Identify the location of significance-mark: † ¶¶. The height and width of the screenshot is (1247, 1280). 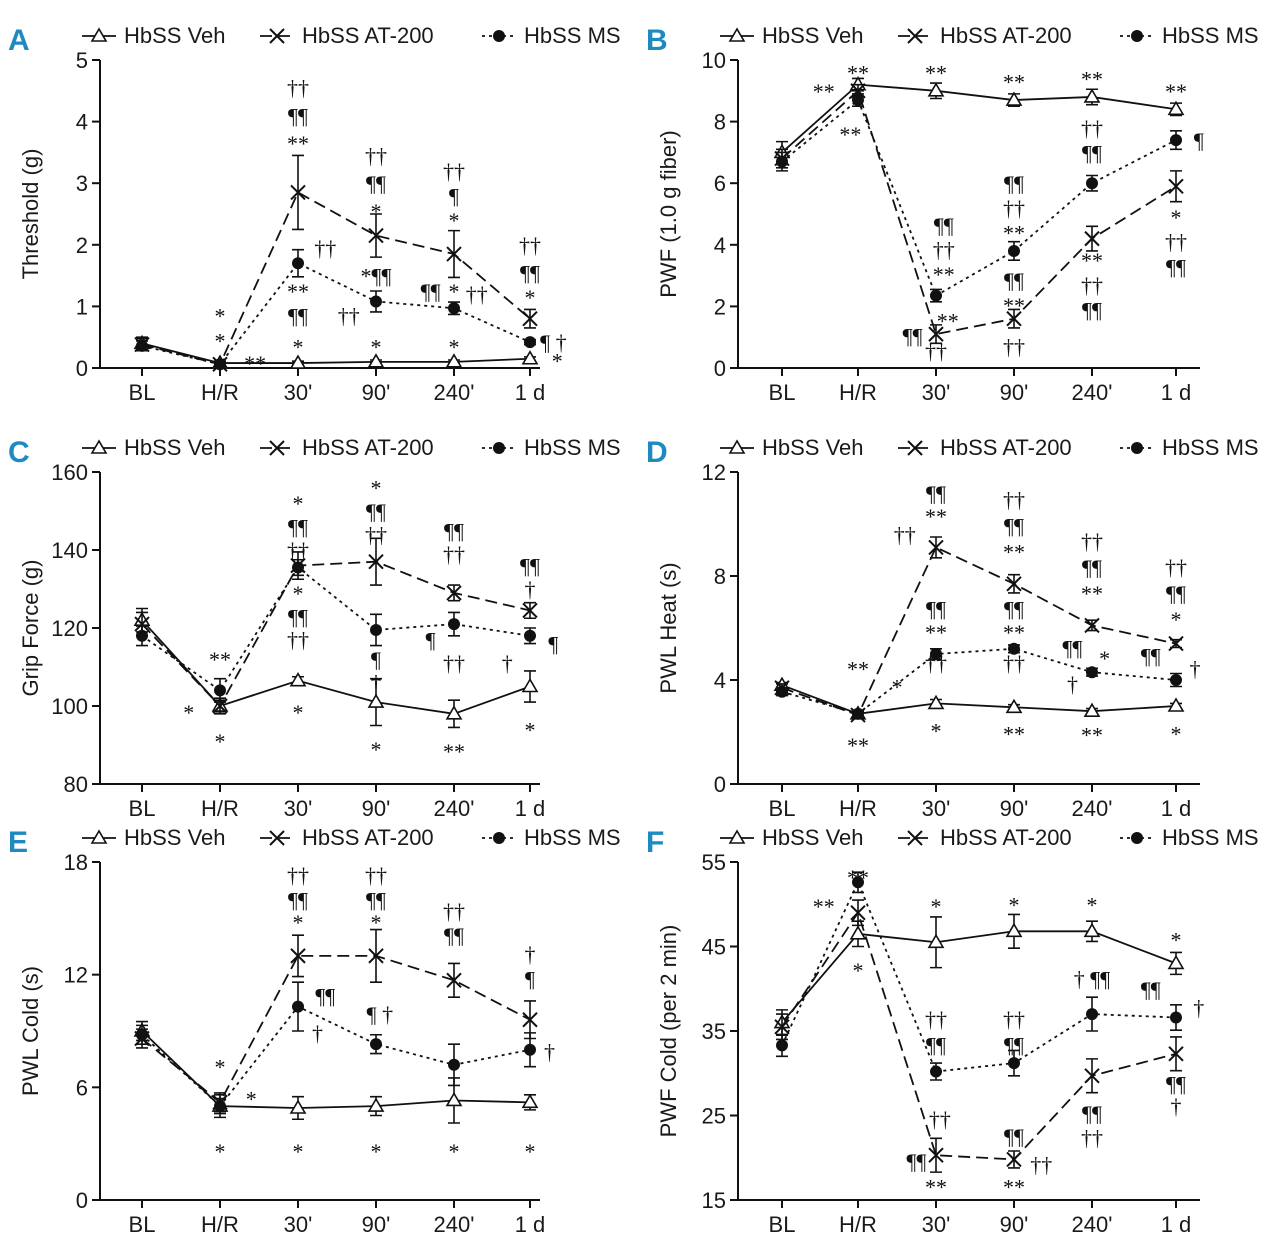
(1092, 979).